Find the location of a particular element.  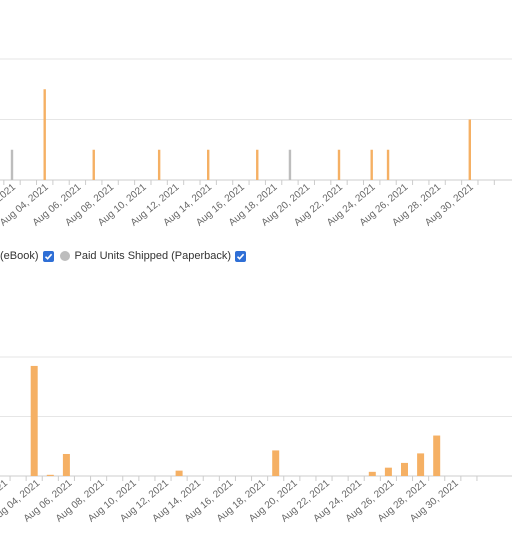

x-tick-label: Aug 20, 2021 is located at coordinates (273, 501).